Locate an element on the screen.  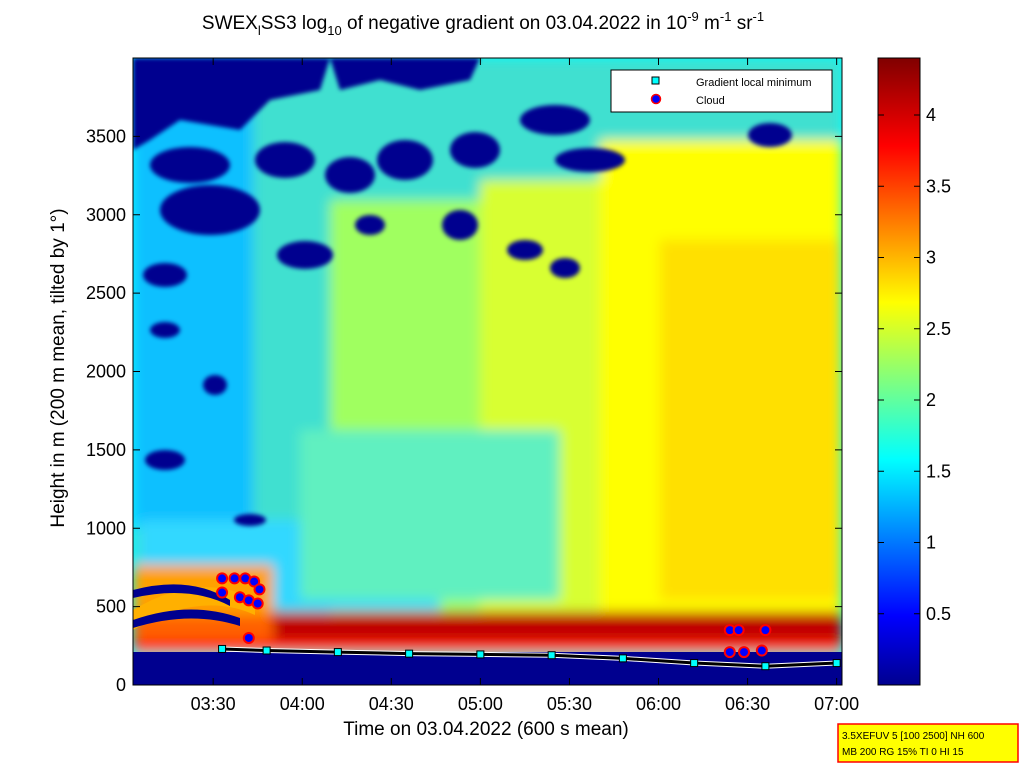
legend-marker-gradient-minimum is located at coordinates (655, 80).